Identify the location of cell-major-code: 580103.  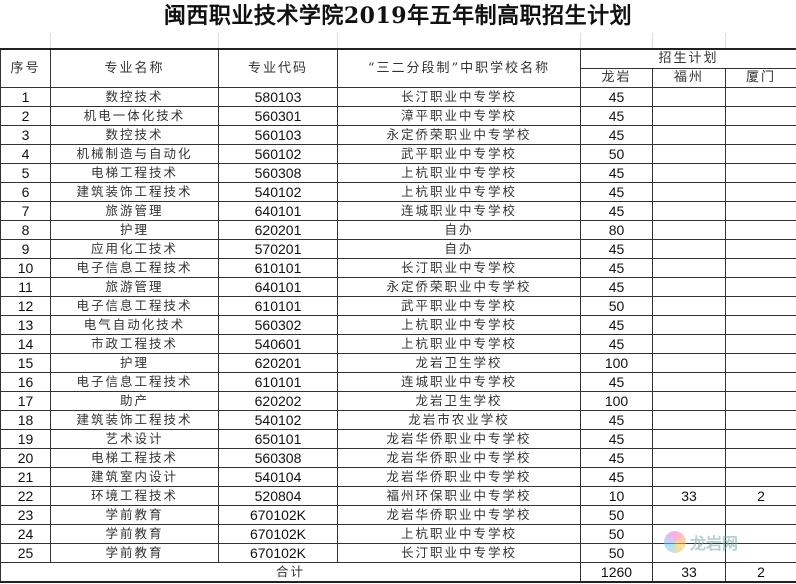
(278, 97).